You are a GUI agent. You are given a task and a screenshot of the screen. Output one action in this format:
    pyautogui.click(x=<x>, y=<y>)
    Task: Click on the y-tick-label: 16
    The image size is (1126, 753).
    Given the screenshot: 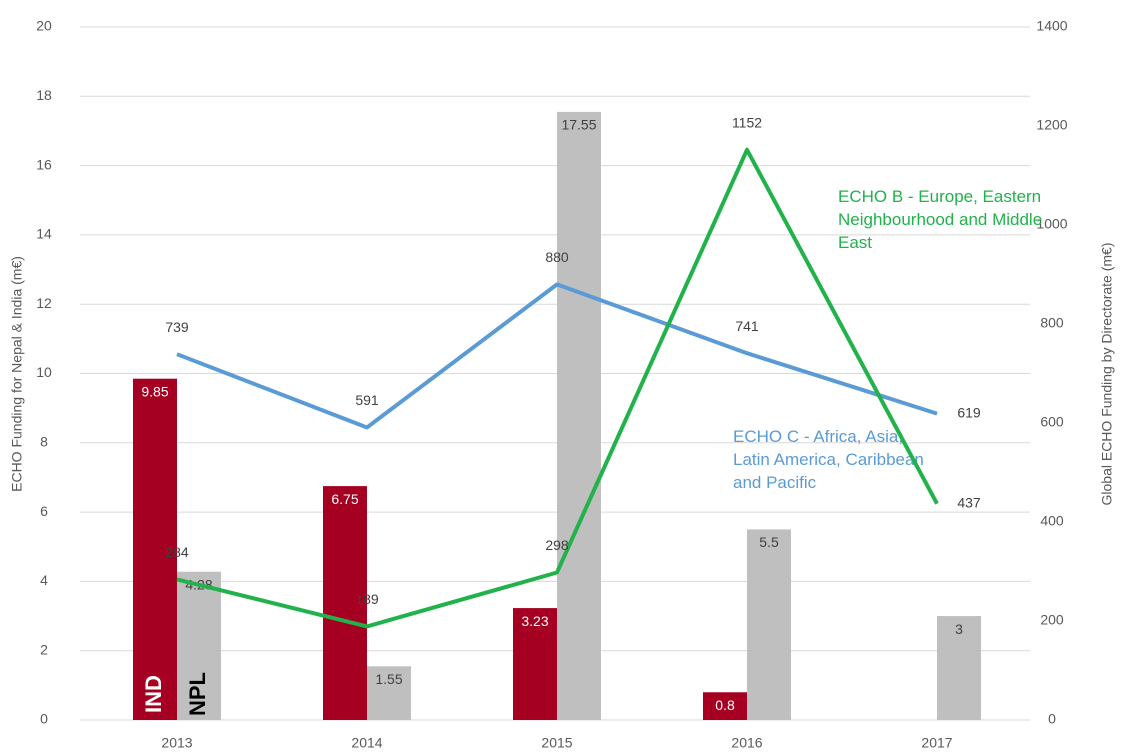 What is the action you would take?
    pyautogui.click(x=44, y=164)
    